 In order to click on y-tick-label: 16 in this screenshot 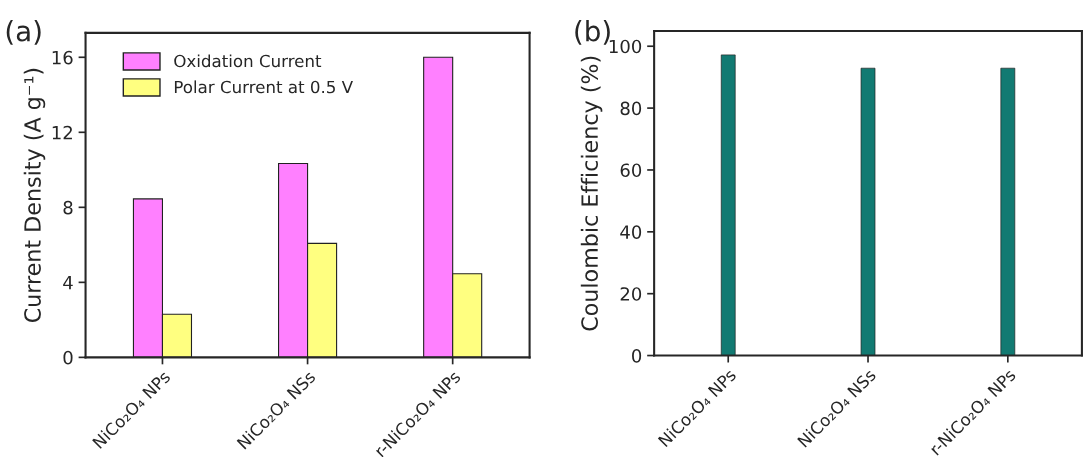, I will do `click(62, 57)`.